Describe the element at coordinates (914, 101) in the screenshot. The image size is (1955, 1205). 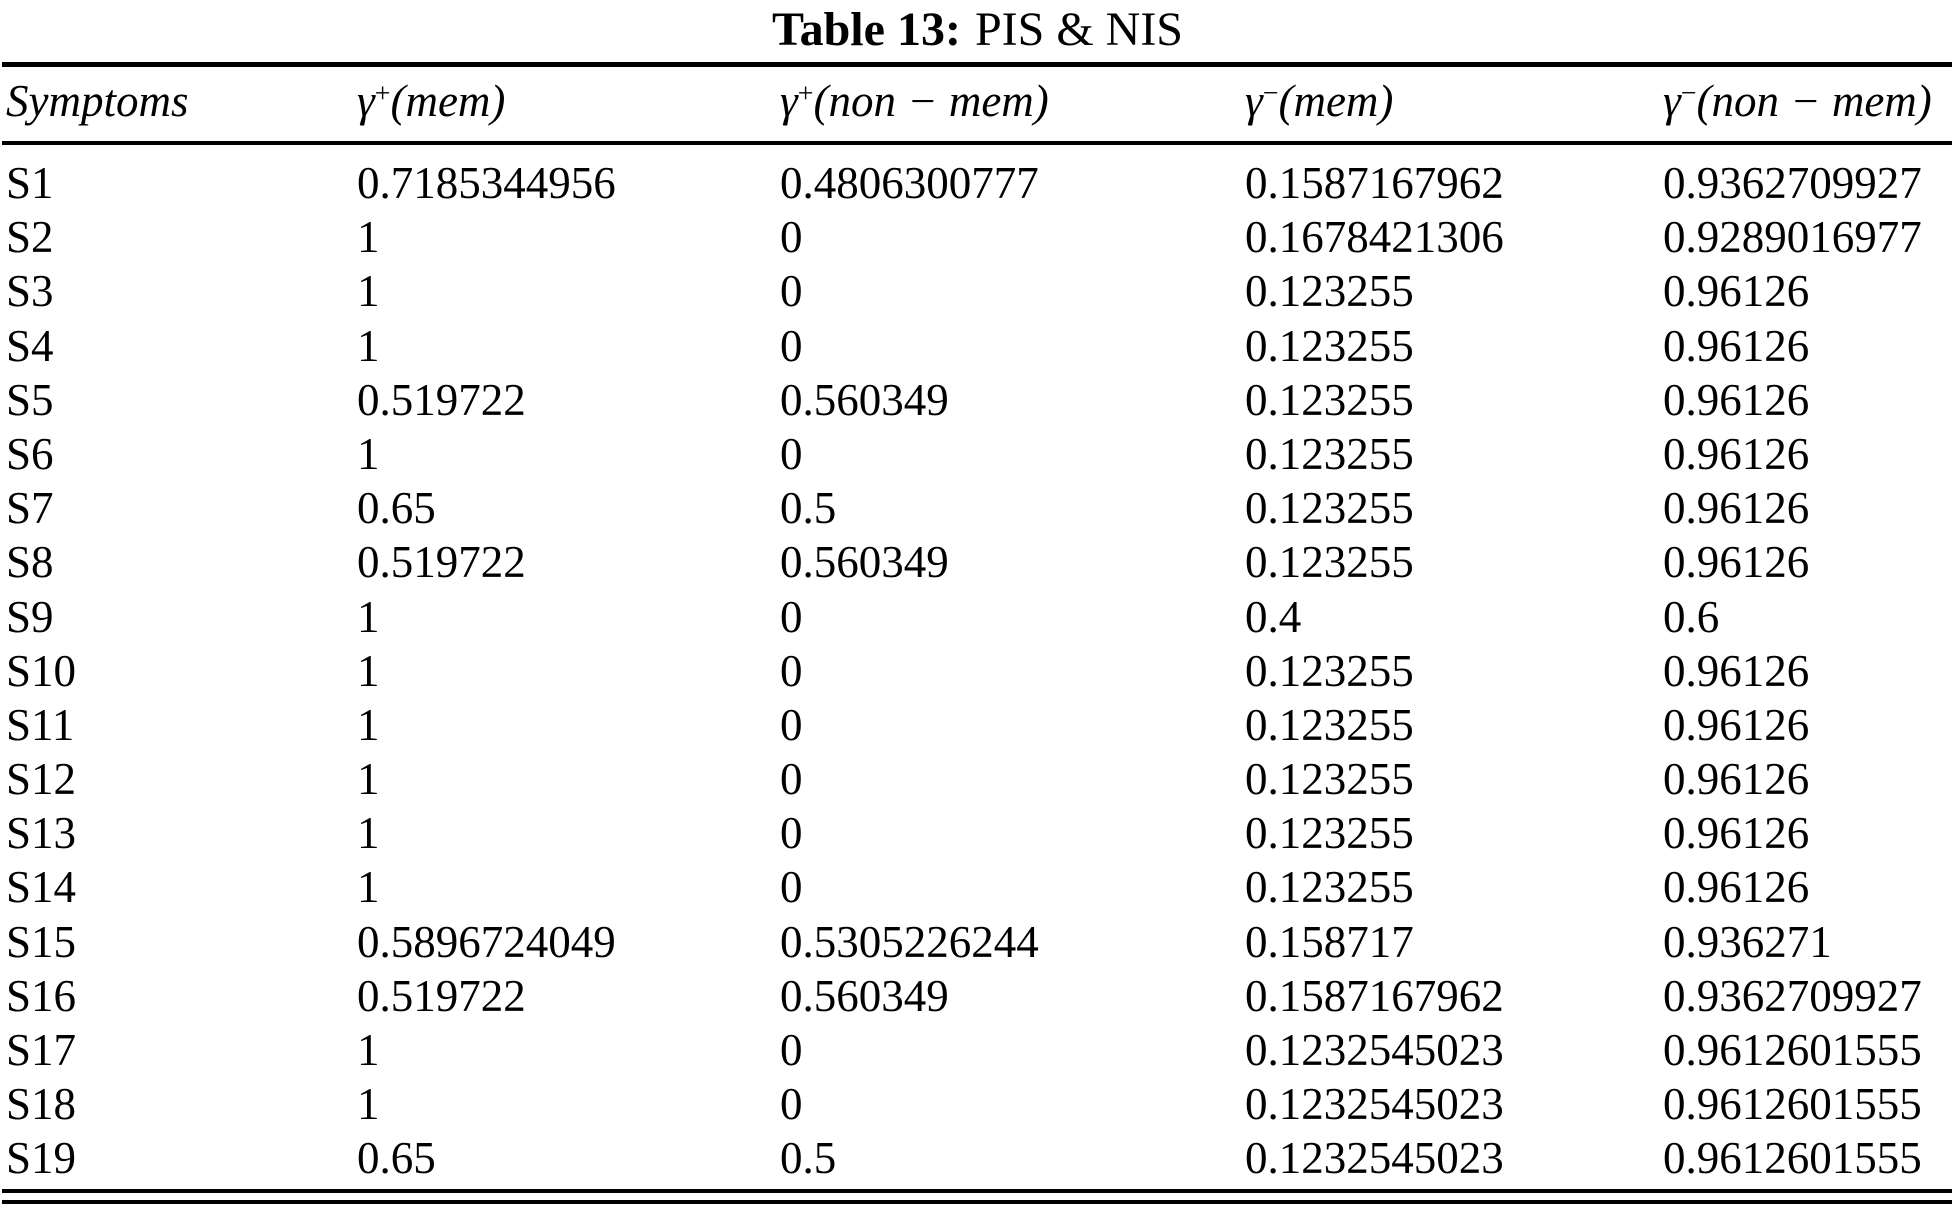
I see `header-cell: γ+(non − mem)` at that location.